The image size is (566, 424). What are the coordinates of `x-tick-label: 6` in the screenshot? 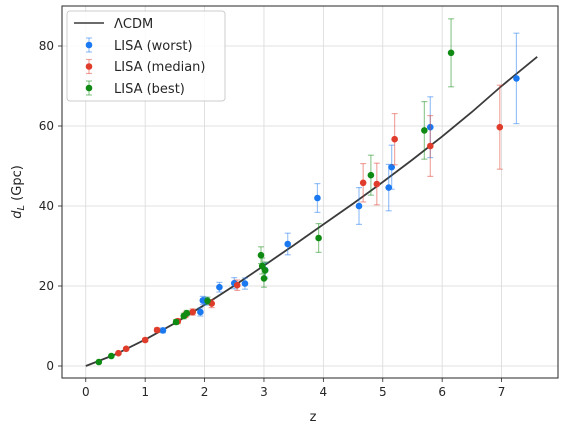 It's located at (442, 392).